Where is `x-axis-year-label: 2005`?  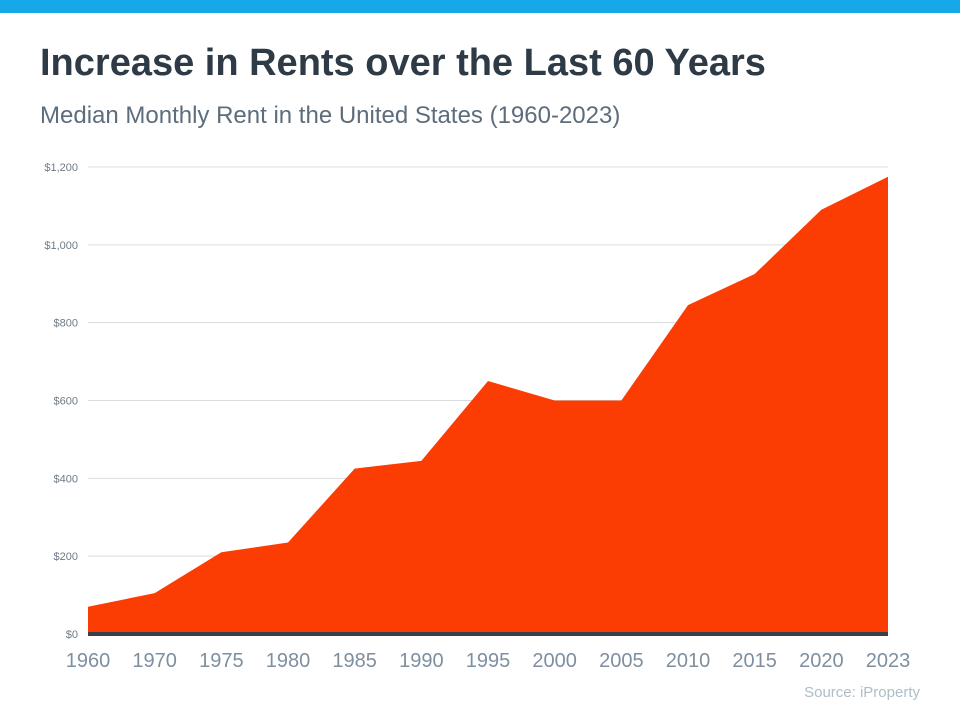 x-axis-year-label: 2005 is located at coordinates (621, 661).